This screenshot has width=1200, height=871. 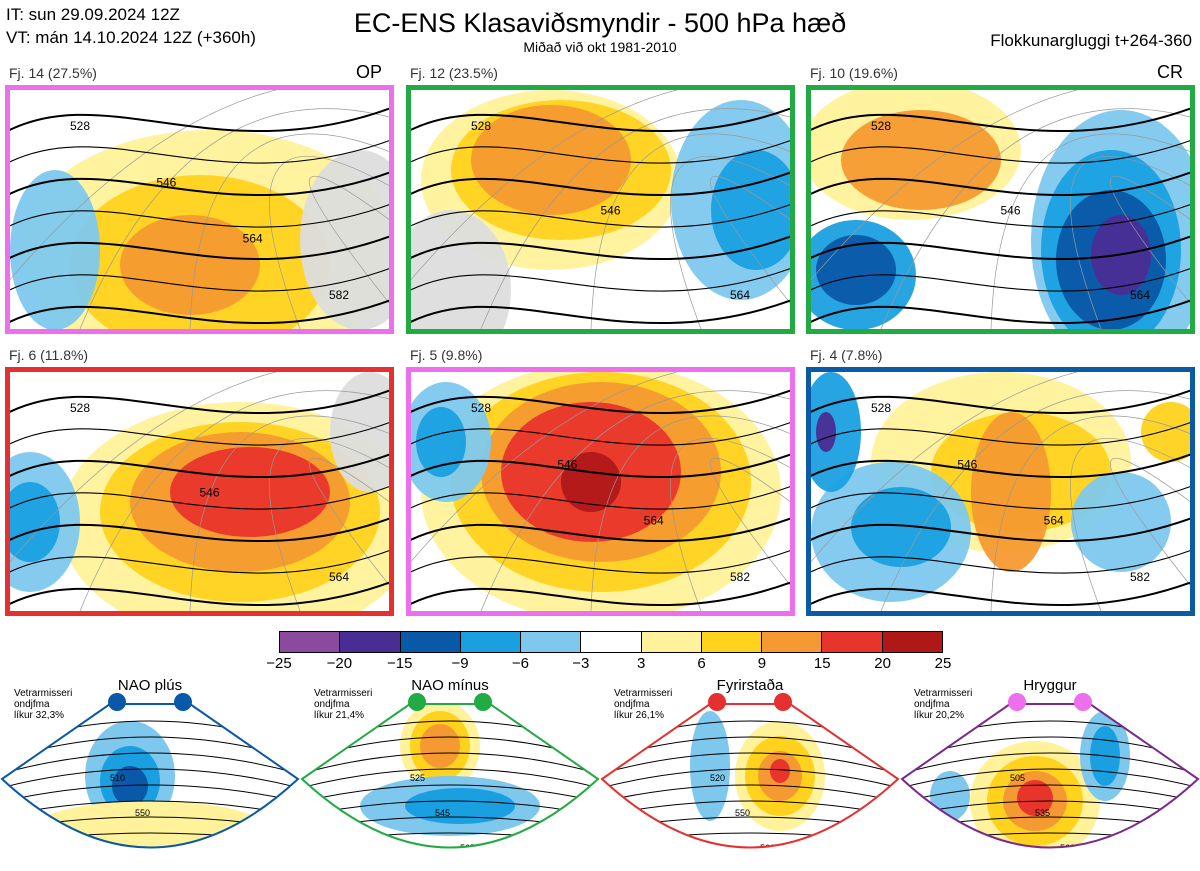 What do you see at coordinates (943, 663) in the screenshot?
I see `colorbar-tick-label: 25` at bounding box center [943, 663].